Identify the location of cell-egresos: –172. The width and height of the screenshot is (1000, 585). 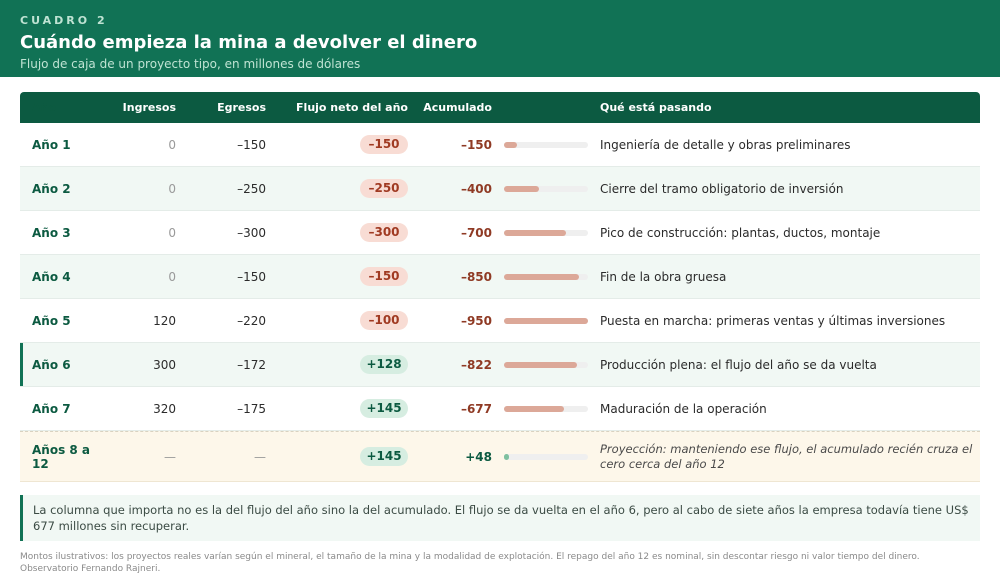
(251, 364).